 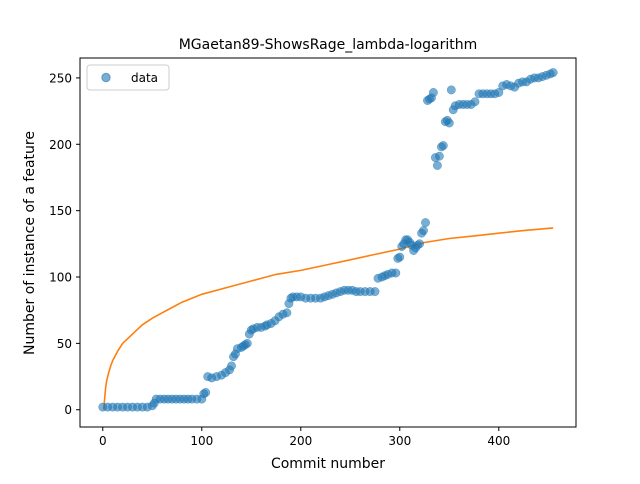 What do you see at coordinates (300, 441) in the screenshot?
I see `x-tick-label: 200` at bounding box center [300, 441].